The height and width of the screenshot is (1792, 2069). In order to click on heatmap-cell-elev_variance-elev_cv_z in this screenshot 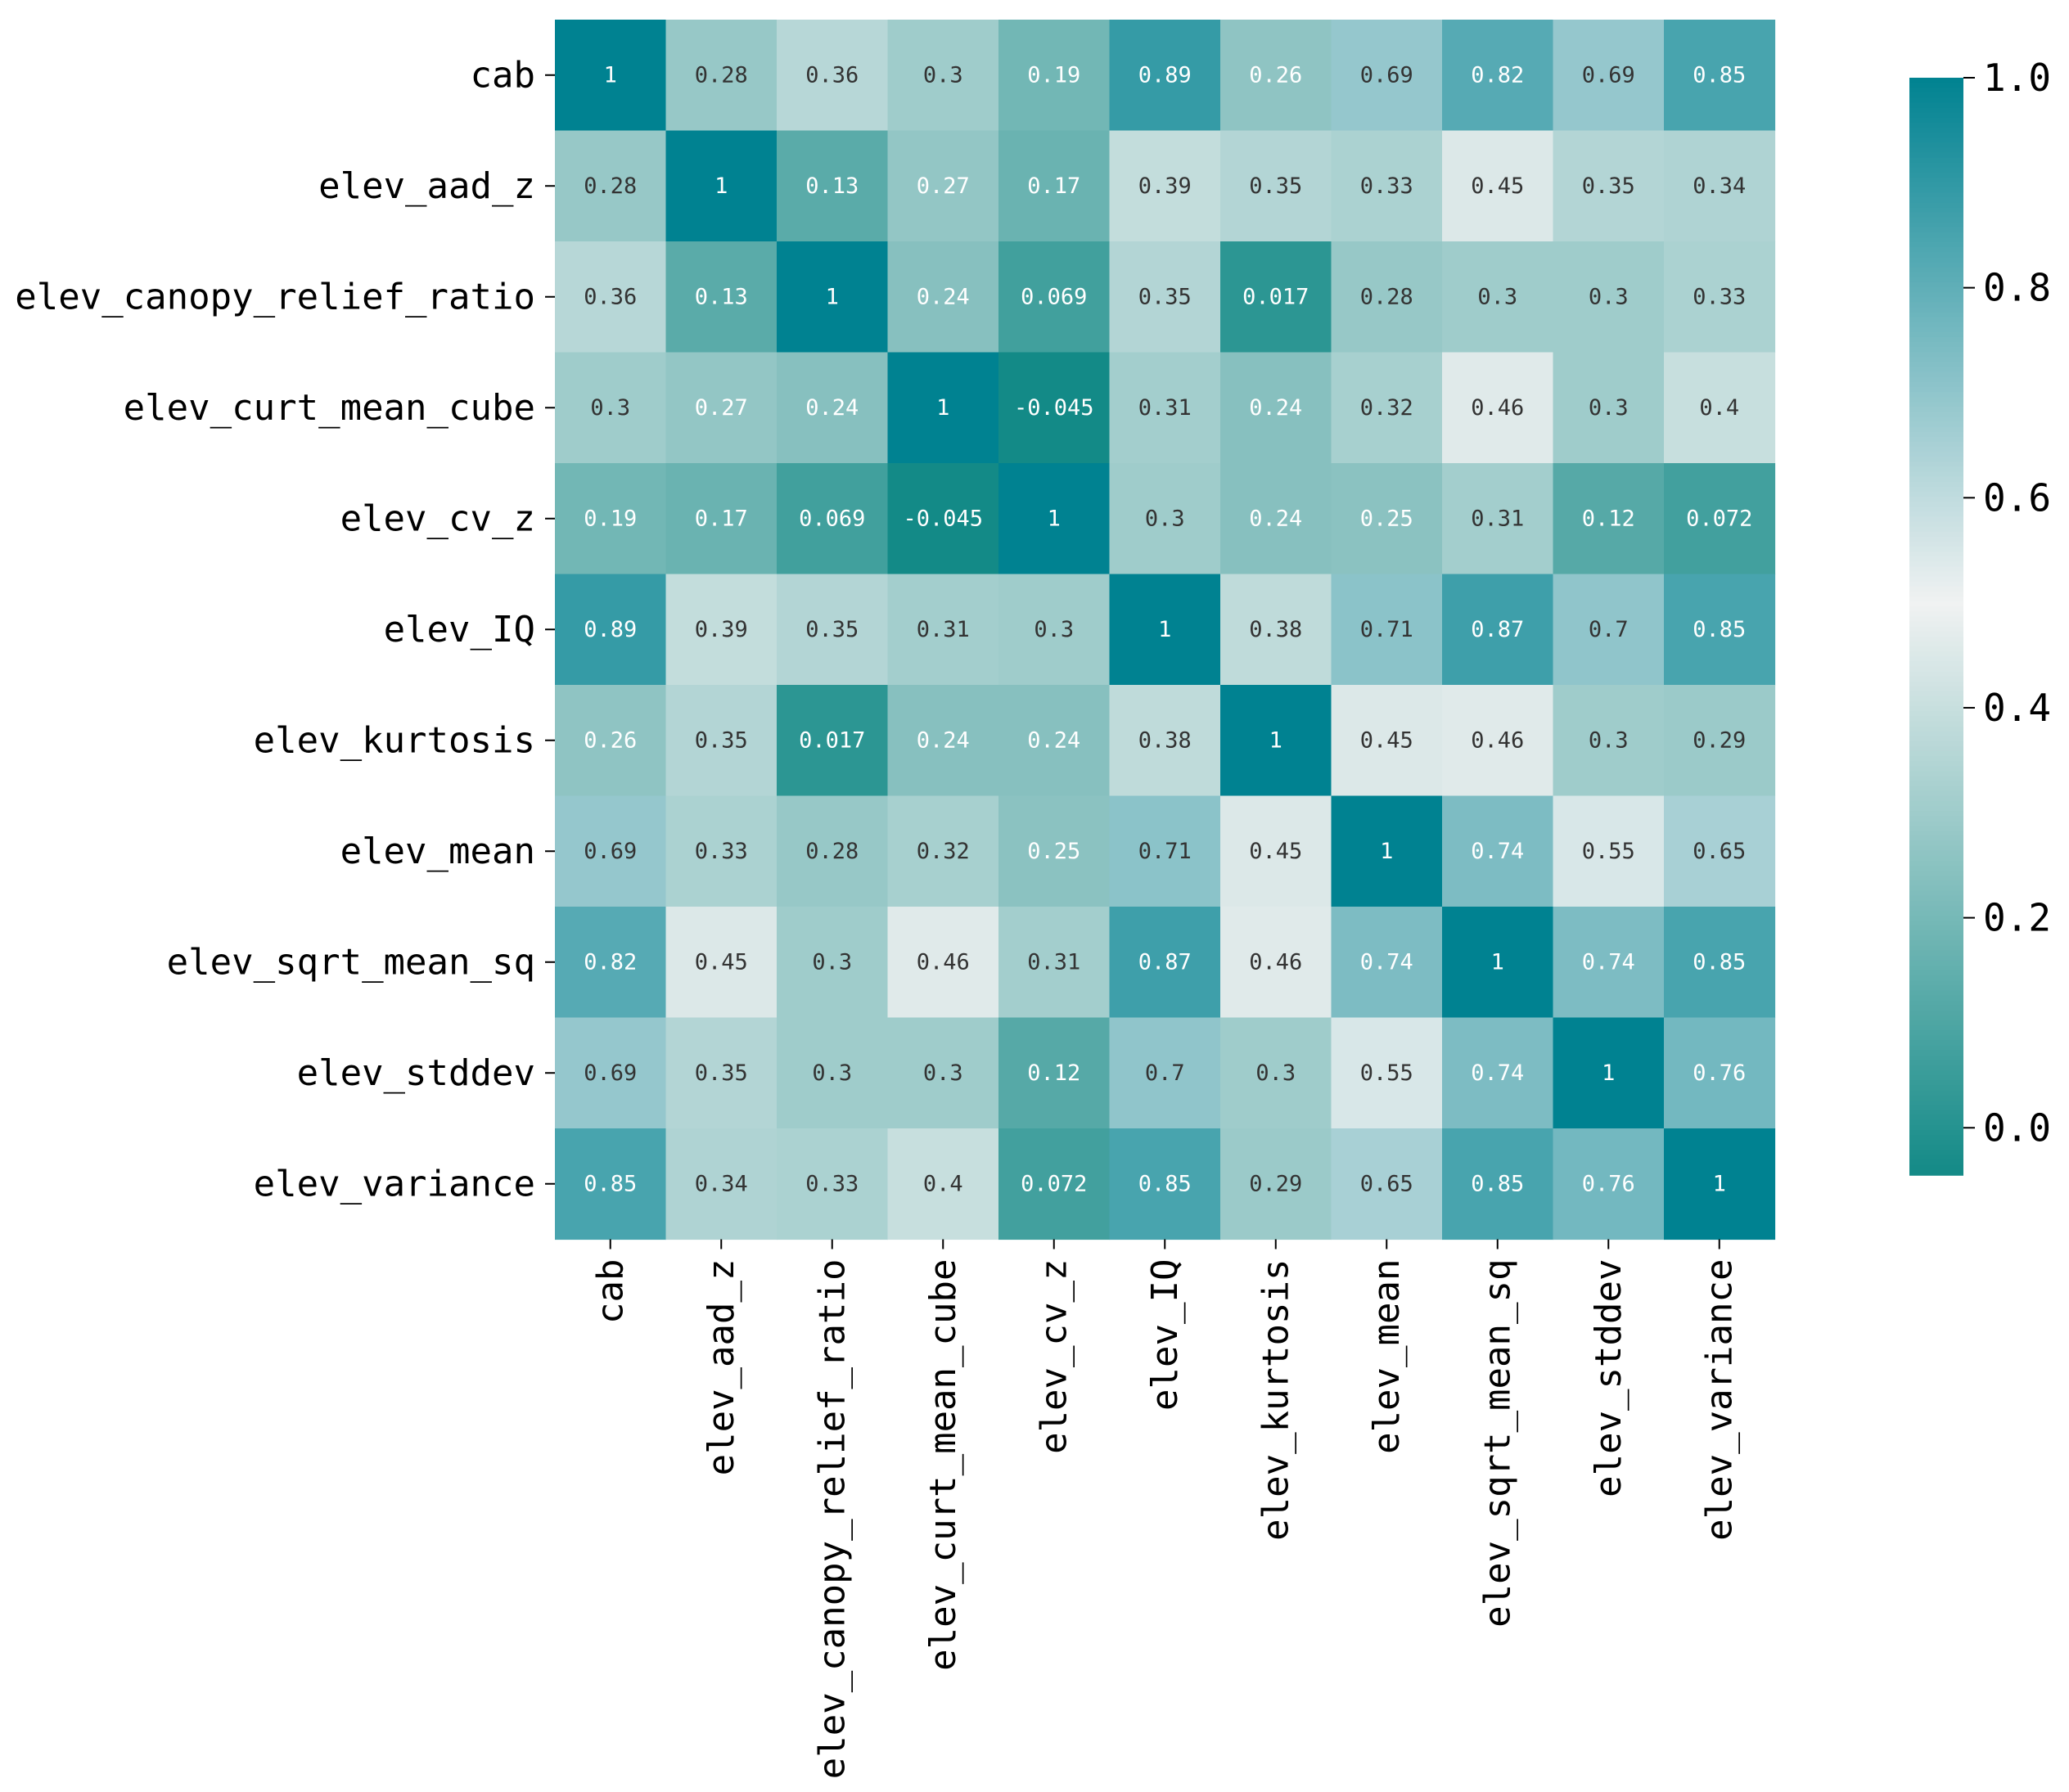, I will do `click(1054, 1184)`.